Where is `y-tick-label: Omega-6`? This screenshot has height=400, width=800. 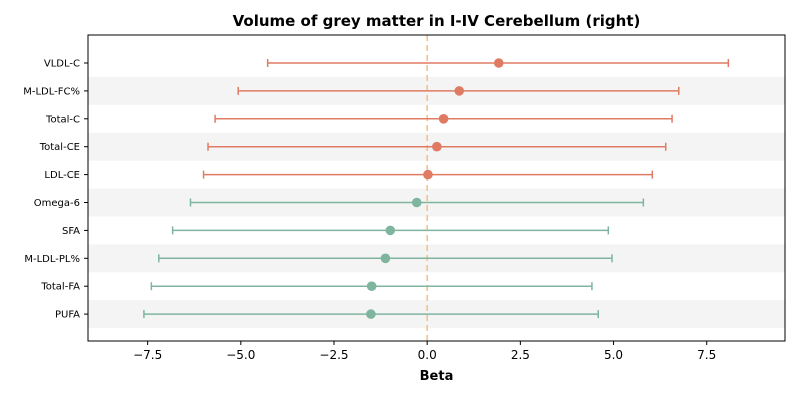 y-tick-label: Omega-6 is located at coordinates (57, 203).